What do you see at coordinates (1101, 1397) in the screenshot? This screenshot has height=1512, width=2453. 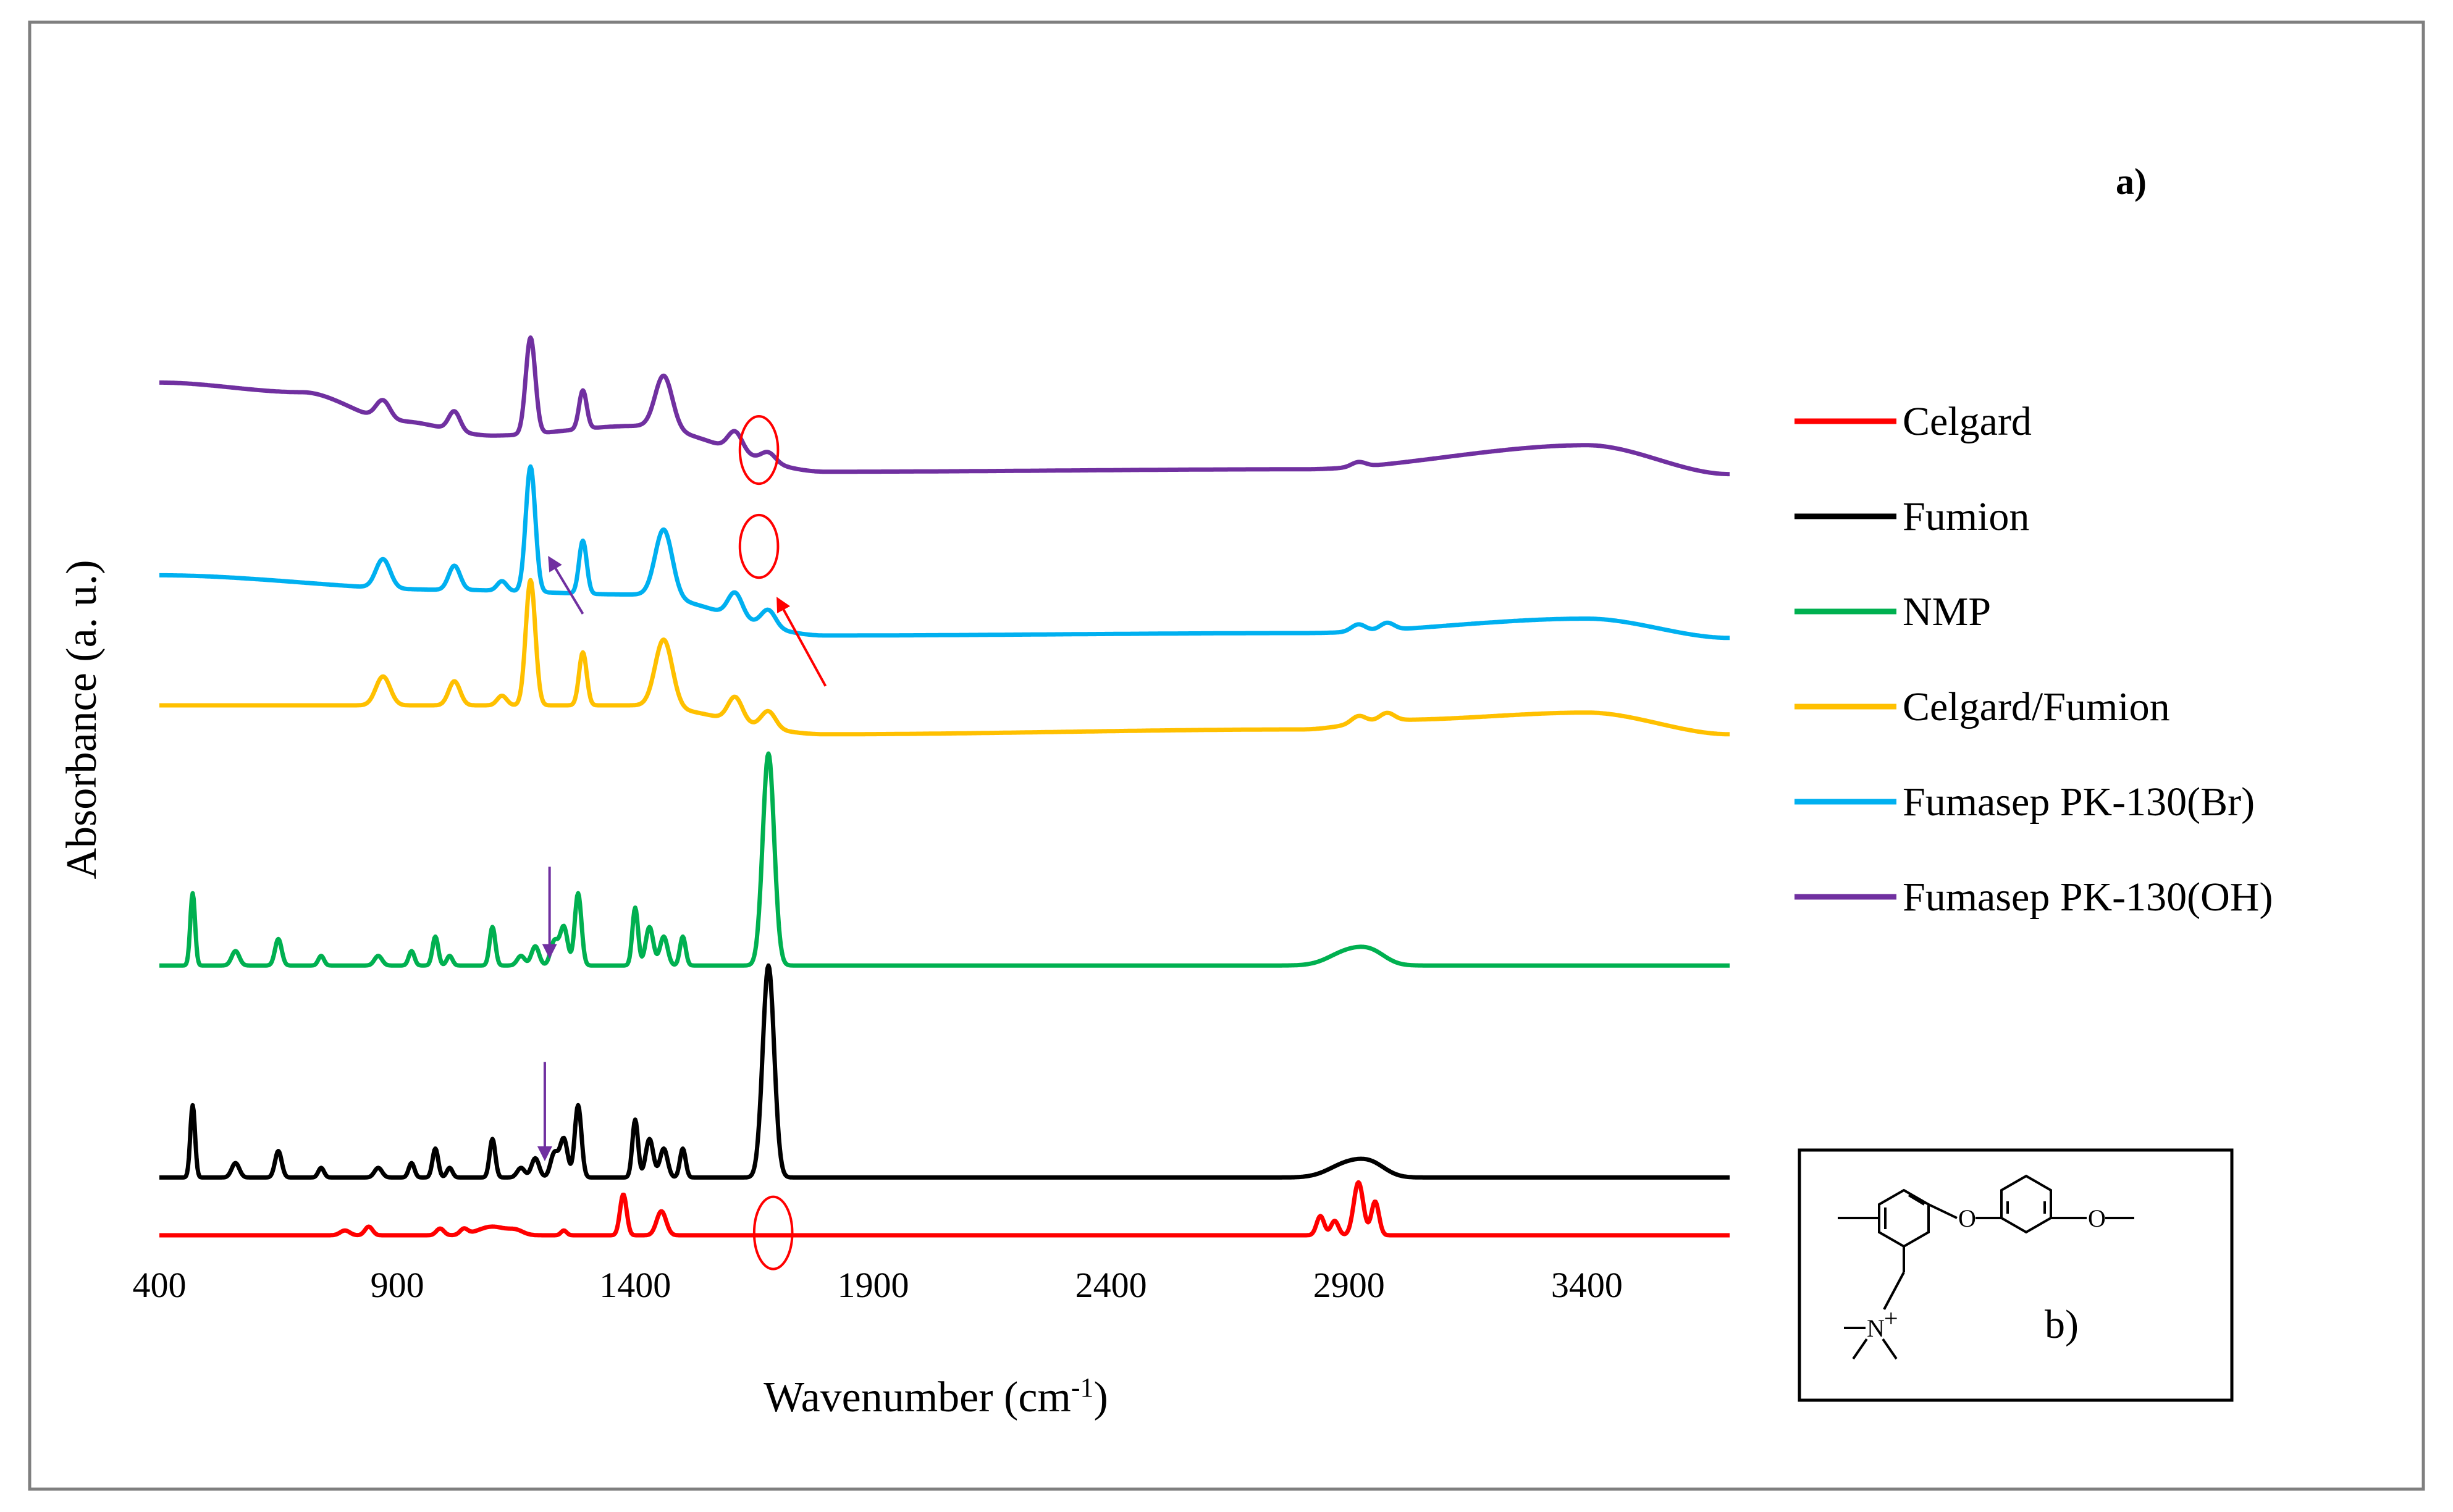 I see `x-axis-title-end: )` at bounding box center [1101, 1397].